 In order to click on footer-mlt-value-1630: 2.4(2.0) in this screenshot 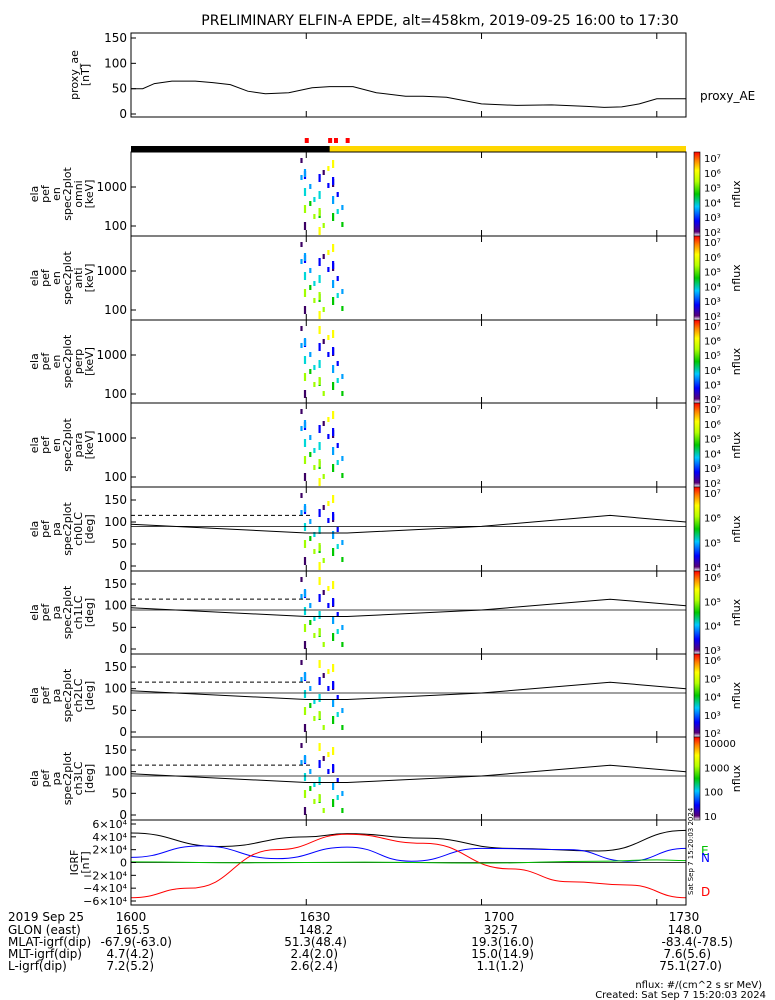, I will do `click(314, 954)`.